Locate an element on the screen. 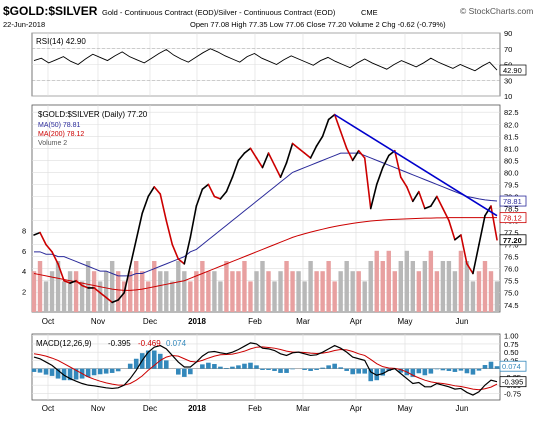 This screenshot has height=423, width=550. price-legend-volume: Volume 2 is located at coordinates (52, 143).